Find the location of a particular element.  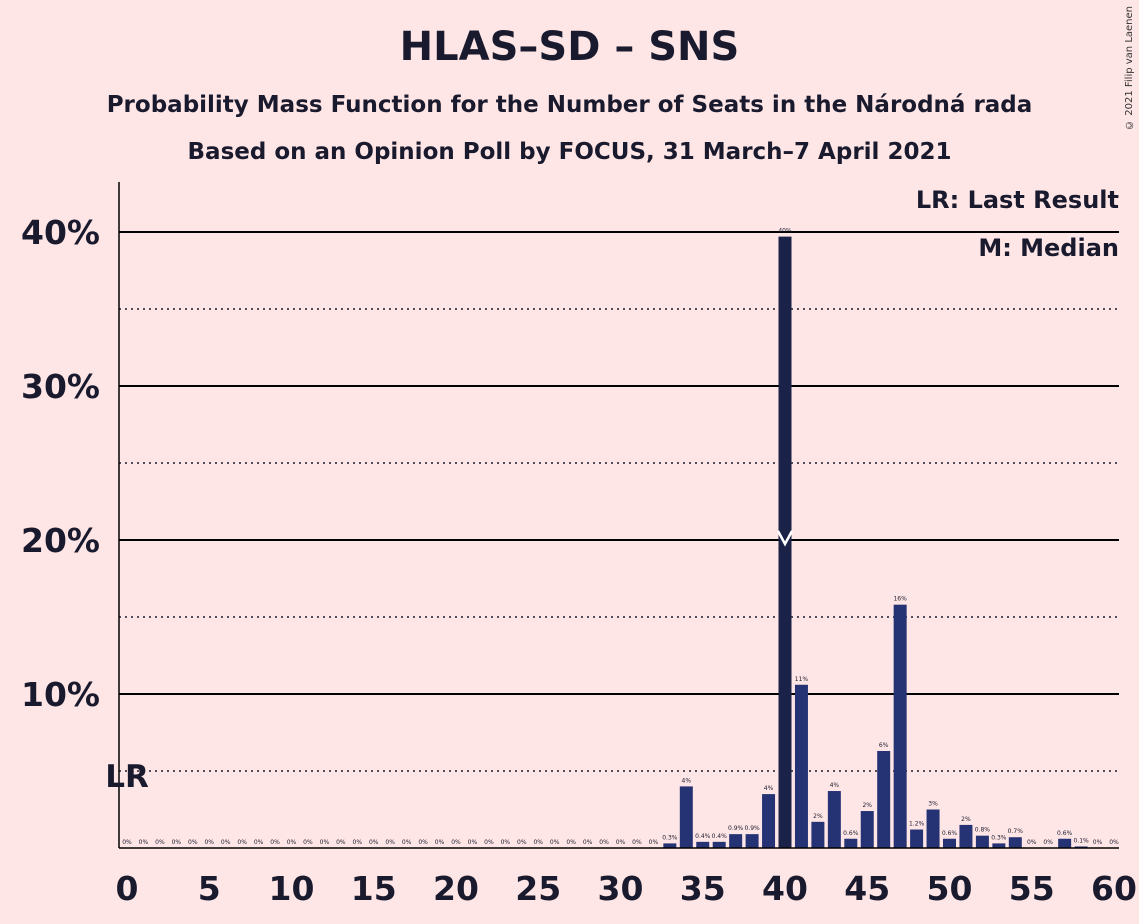

bar-value-label: 1.2% is located at coordinates (917, 824).